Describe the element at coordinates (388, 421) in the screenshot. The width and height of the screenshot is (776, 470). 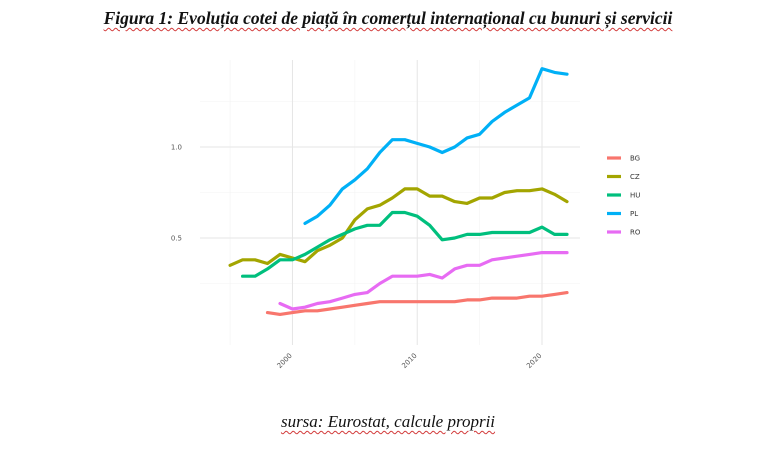
I see `source-note: sursa: Eurostat, calcule proprii` at that location.